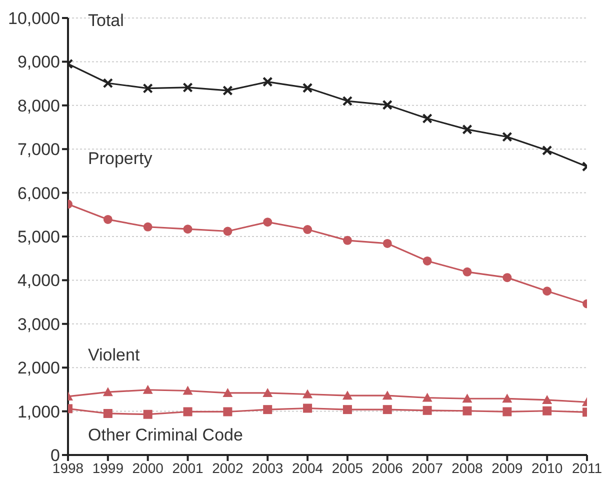 Image resolution: width=613 pixels, height=497 pixels. Describe the element at coordinates (38, 368) in the screenshot. I see `y-tick-label: 2,000` at that location.